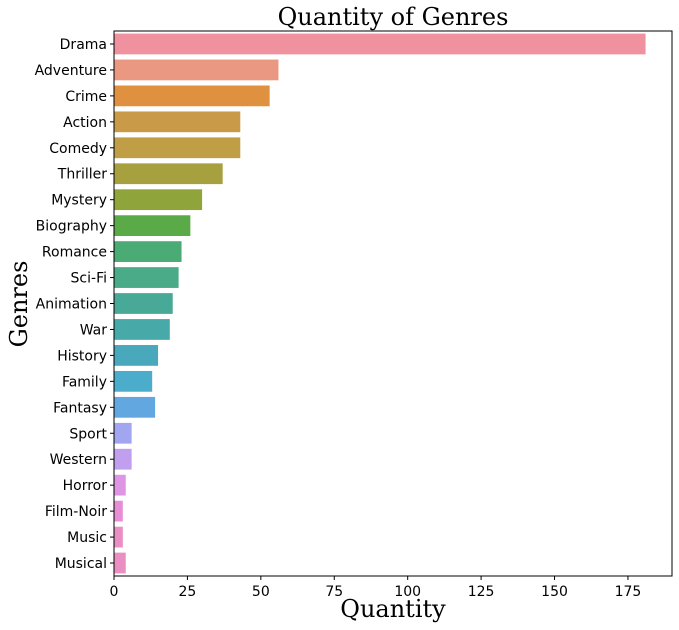  I want to click on bar-fantasy, so click(135, 407).